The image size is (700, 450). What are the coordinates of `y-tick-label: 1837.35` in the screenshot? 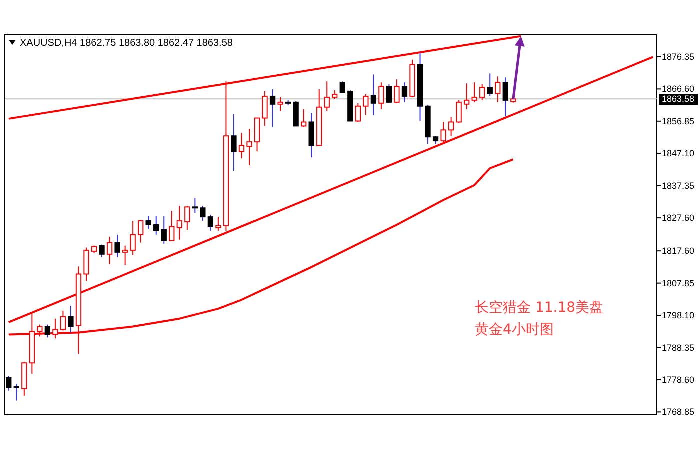 It's located at (678, 185).